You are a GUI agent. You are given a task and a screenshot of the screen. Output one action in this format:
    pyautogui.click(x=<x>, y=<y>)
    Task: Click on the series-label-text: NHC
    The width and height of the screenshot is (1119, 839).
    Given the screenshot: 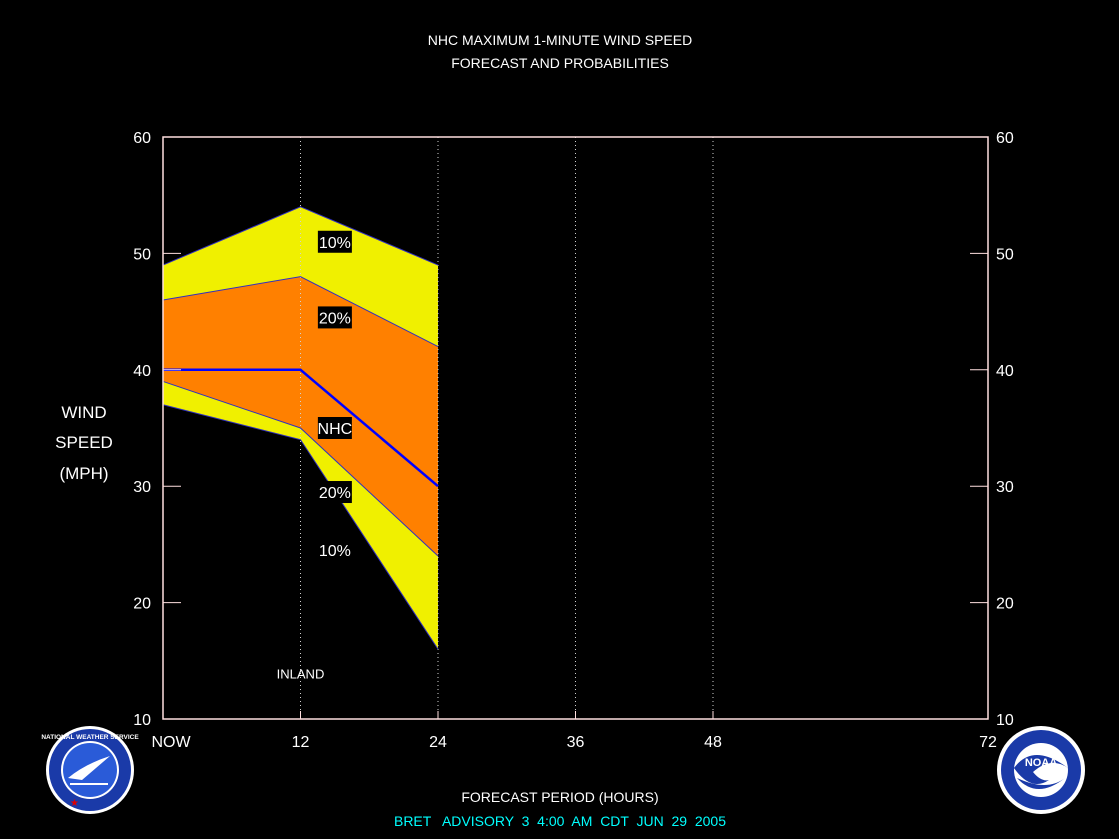 What is the action you would take?
    pyautogui.click(x=335, y=429)
    